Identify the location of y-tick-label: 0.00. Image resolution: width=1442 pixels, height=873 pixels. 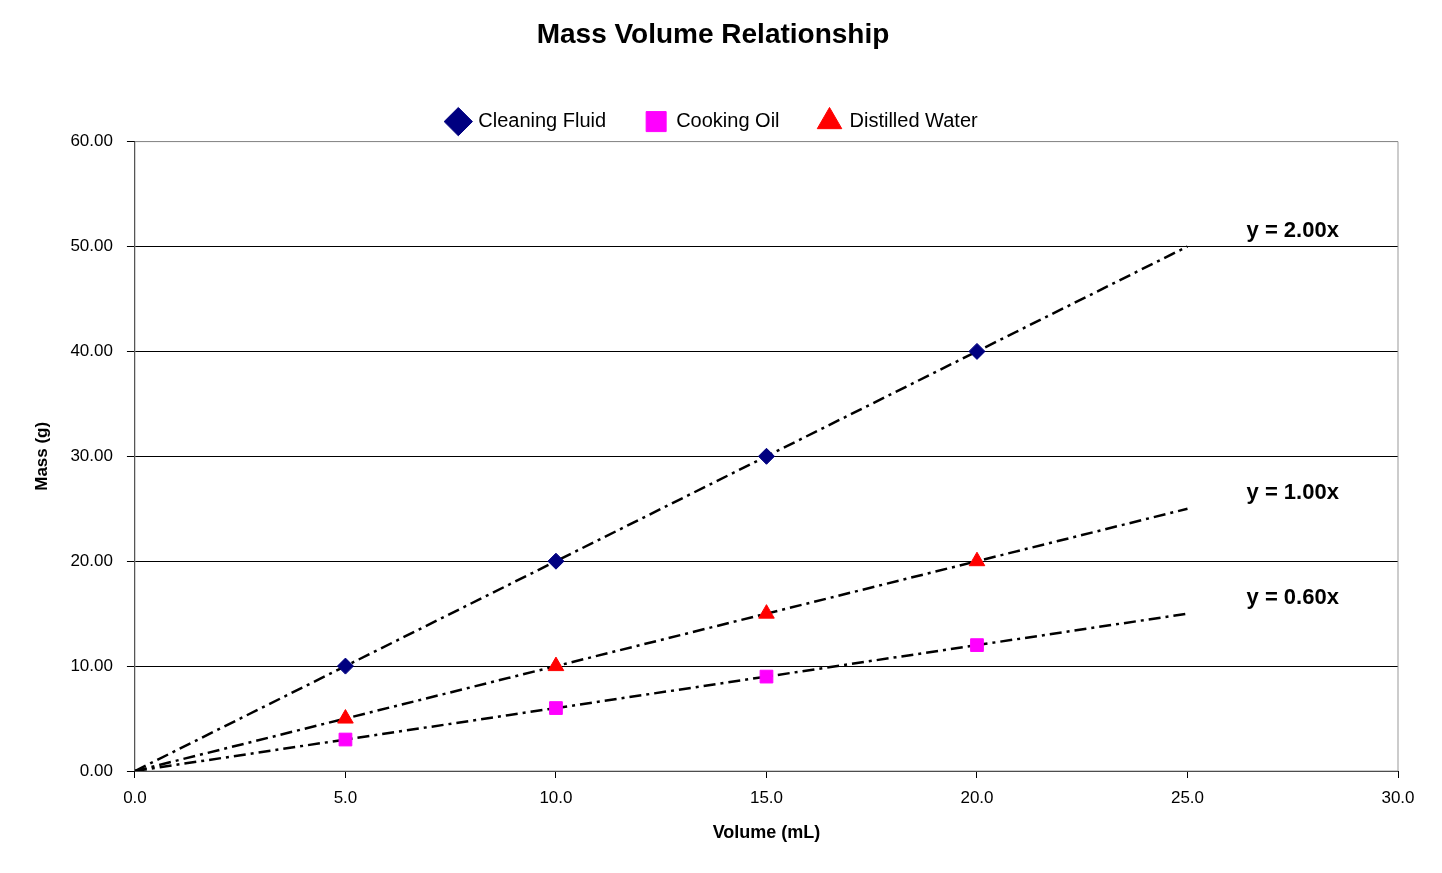
(96, 770).